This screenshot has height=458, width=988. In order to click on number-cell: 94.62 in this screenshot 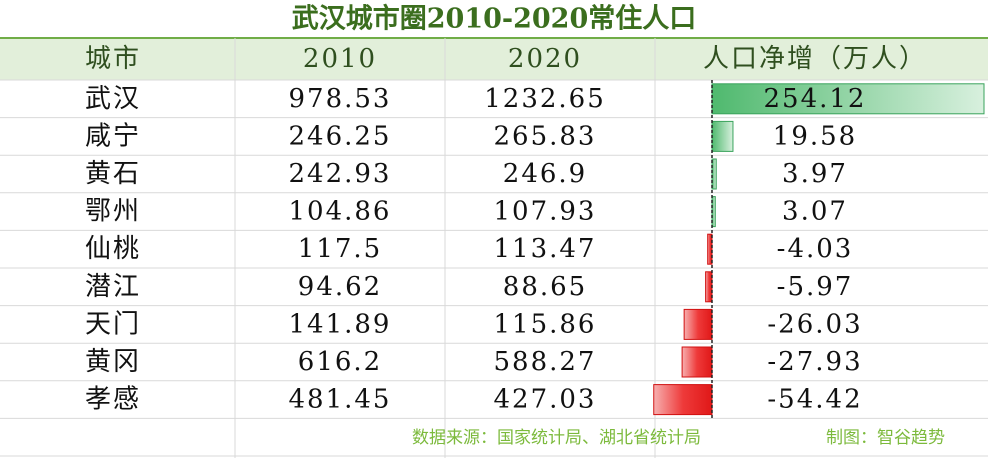, I will do `click(340, 287)`.